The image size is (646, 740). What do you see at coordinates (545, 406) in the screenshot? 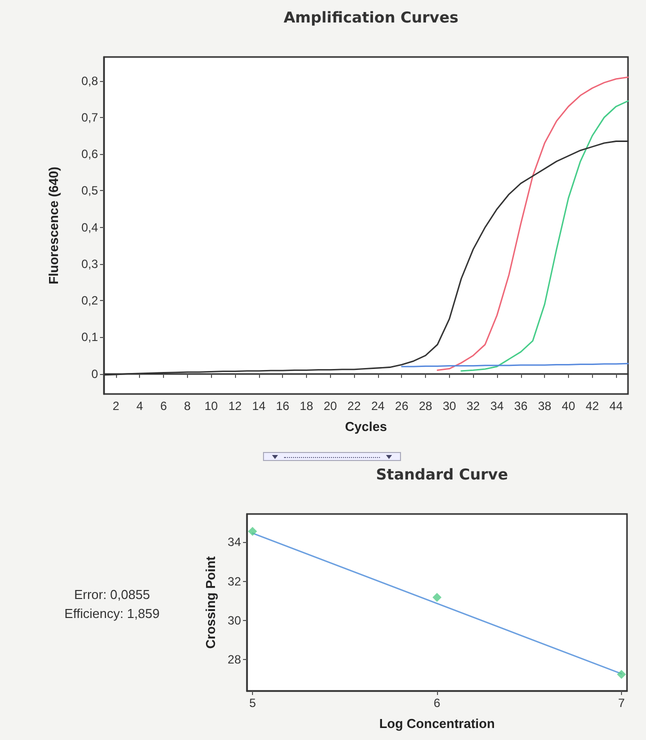
I see `x-tick-label: 38` at bounding box center [545, 406].